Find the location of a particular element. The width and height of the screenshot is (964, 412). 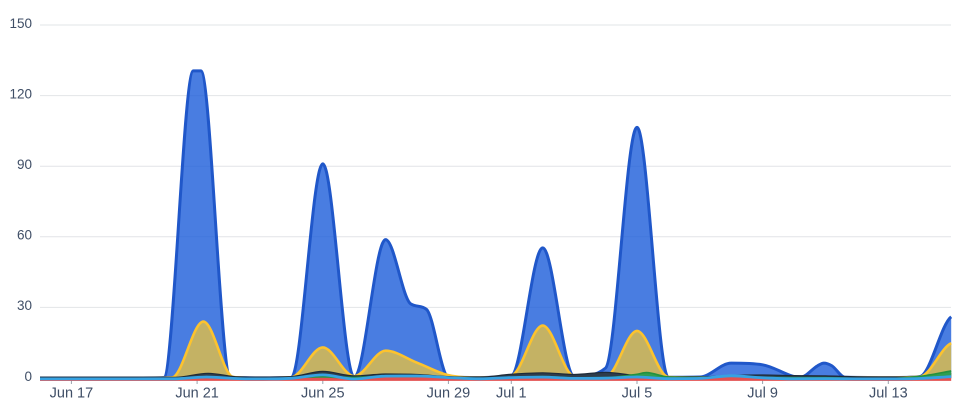

svg-text: Jul 1 is located at coordinates (511, 394).